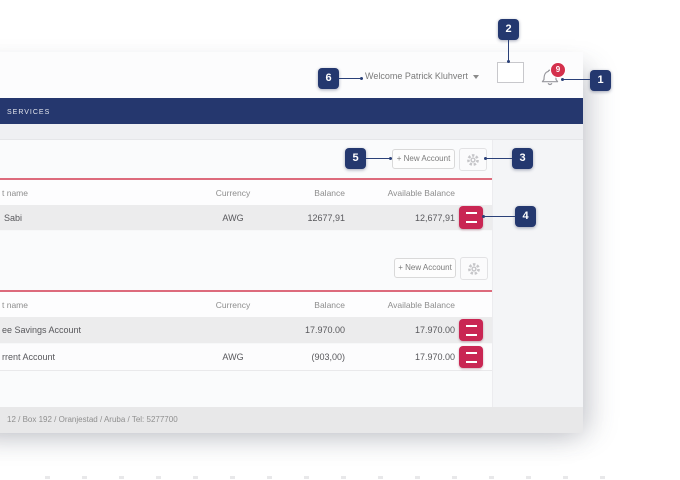 Image resolution: width=680 pixels, height=480 pixels. What do you see at coordinates (416, 76) in the screenshot?
I see `welcome-user-label: Welcome Patrick Kluhvert` at bounding box center [416, 76].